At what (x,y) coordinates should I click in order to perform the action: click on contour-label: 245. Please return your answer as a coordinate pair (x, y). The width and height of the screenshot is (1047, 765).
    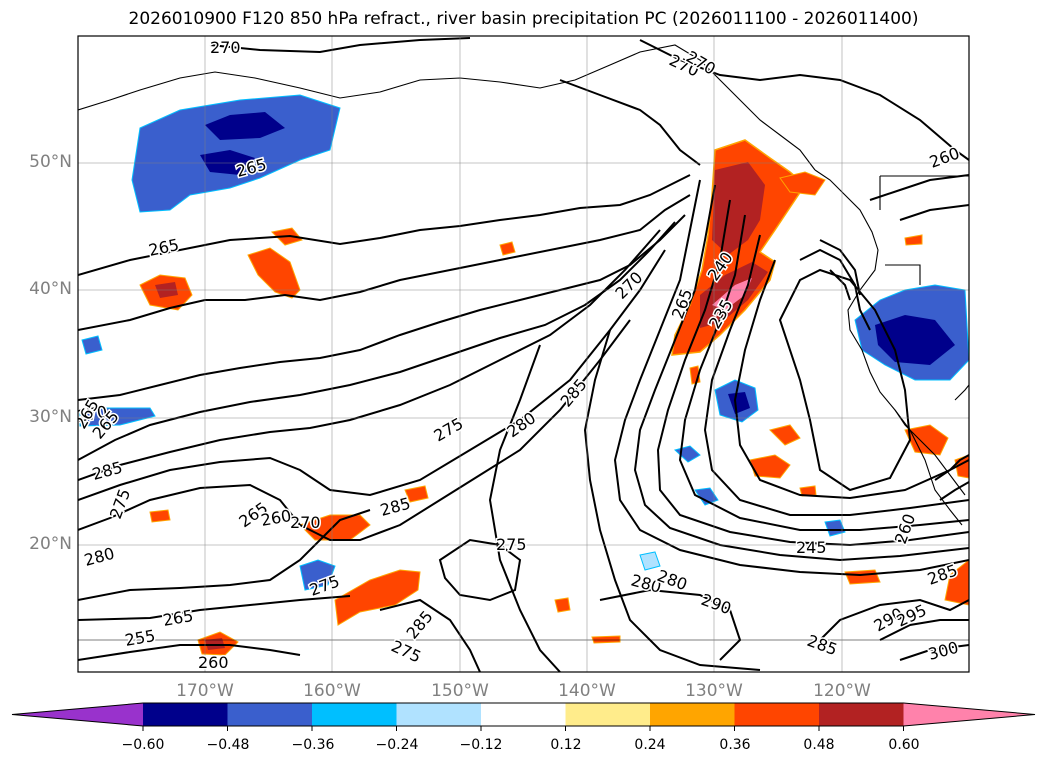
    Looking at the image, I should click on (811, 547).